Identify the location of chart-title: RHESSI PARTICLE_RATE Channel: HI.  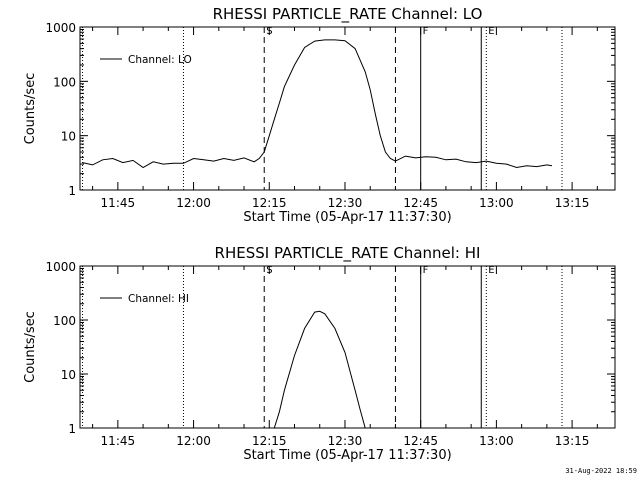
(348, 253).